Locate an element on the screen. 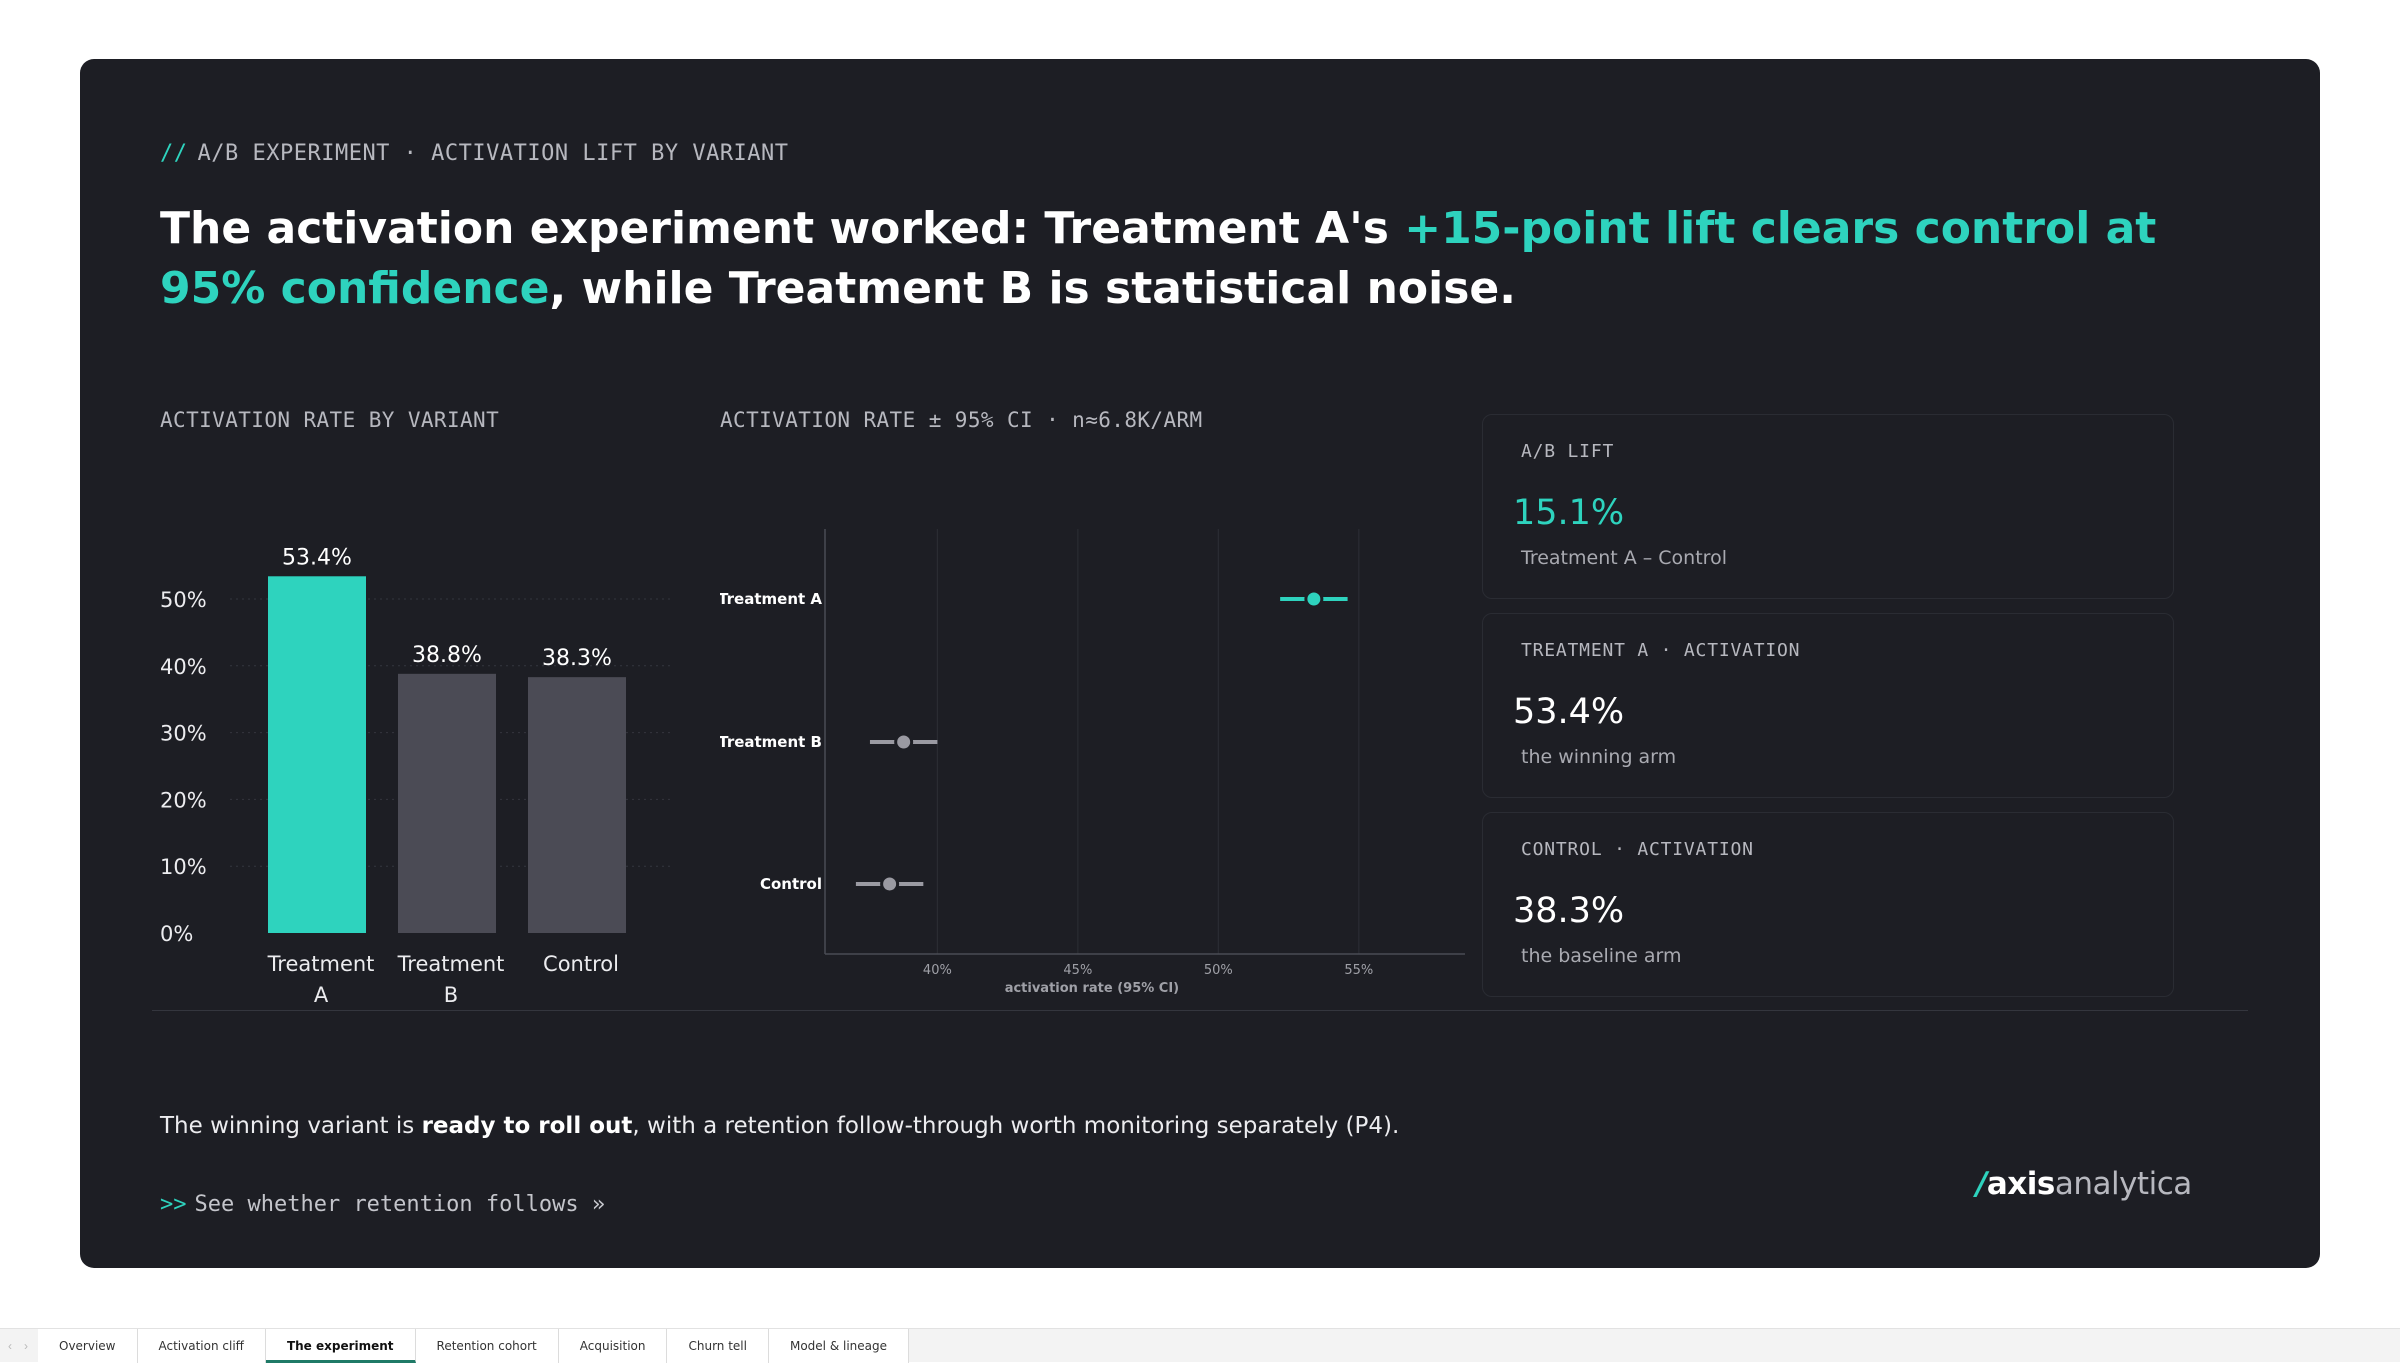 The image size is (2400, 1363). tab-the-experiment: The experiment is located at coordinates (340, 1346).